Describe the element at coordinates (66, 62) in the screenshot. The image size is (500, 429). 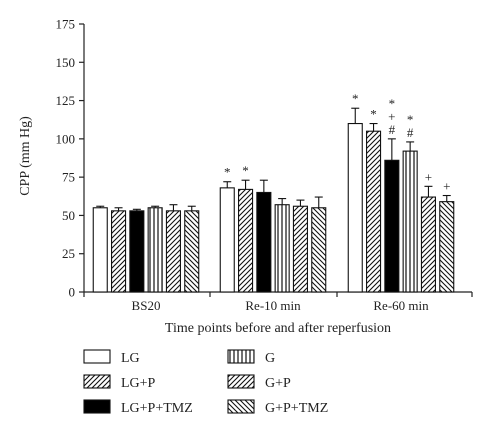
I see `y-tick-label: 150` at that location.